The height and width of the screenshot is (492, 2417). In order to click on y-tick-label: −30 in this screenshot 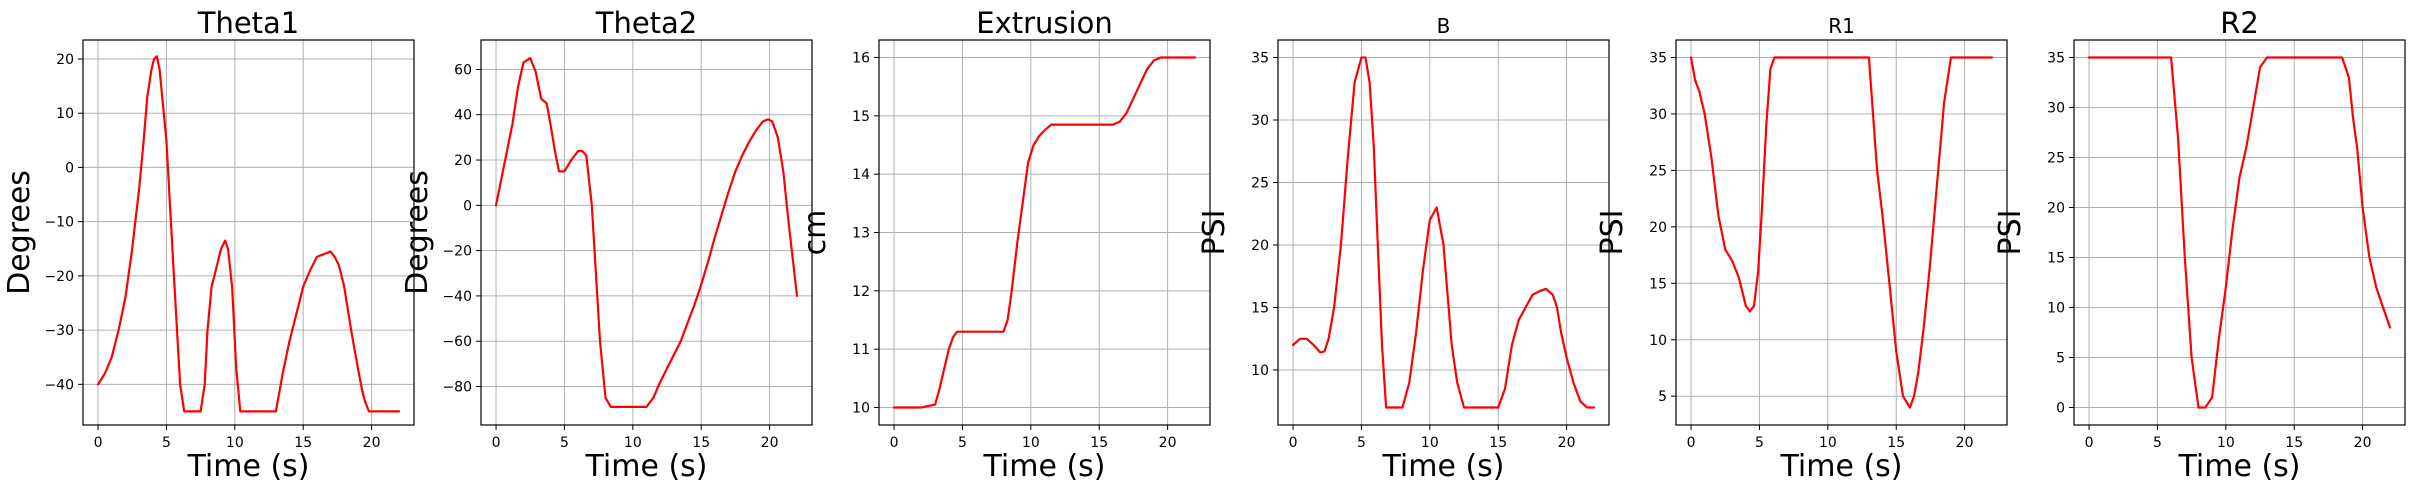, I will do `click(59, 331)`.